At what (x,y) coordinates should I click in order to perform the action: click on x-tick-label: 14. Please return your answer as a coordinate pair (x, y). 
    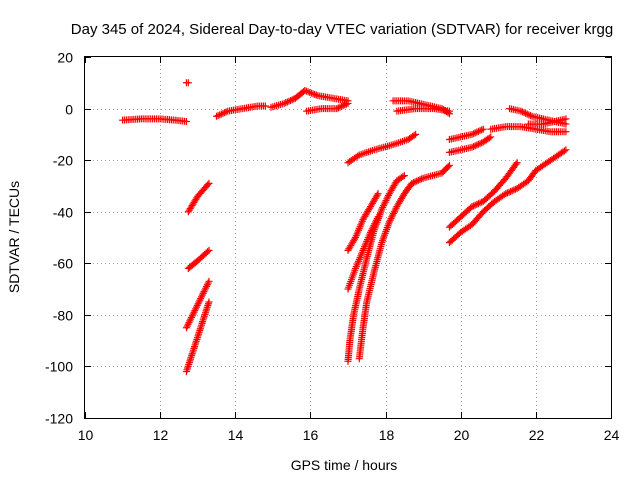
    Looking at the image, I should click on (236, 435).